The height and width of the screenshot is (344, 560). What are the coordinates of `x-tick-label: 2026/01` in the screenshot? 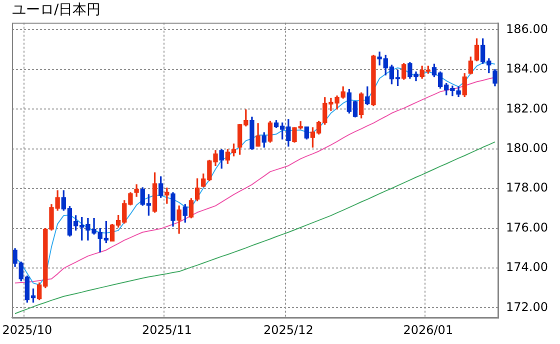 It's located at (428, 329).